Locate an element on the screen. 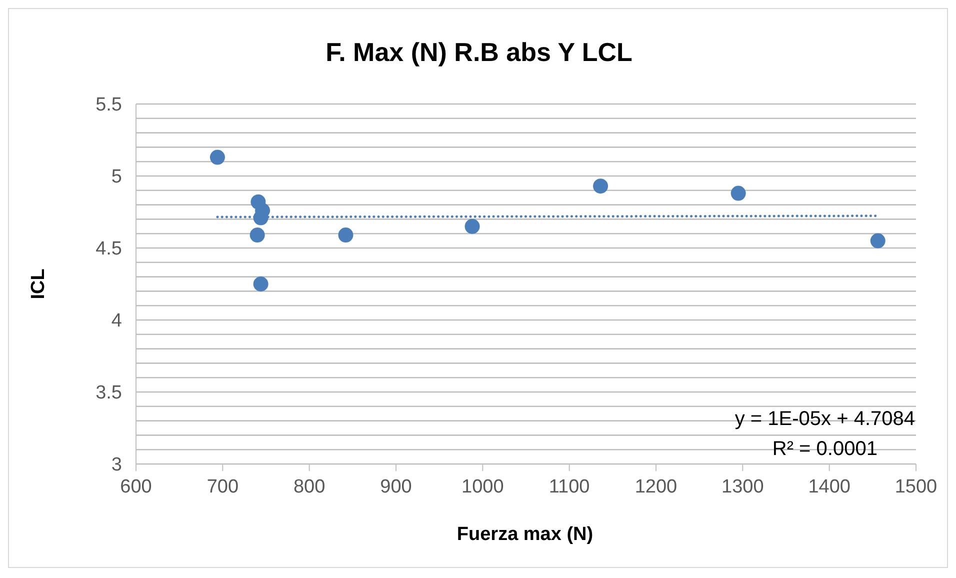 This screenshot has width=956, height=578. x-tick-label: 900 is located at coordinates (396, 487).